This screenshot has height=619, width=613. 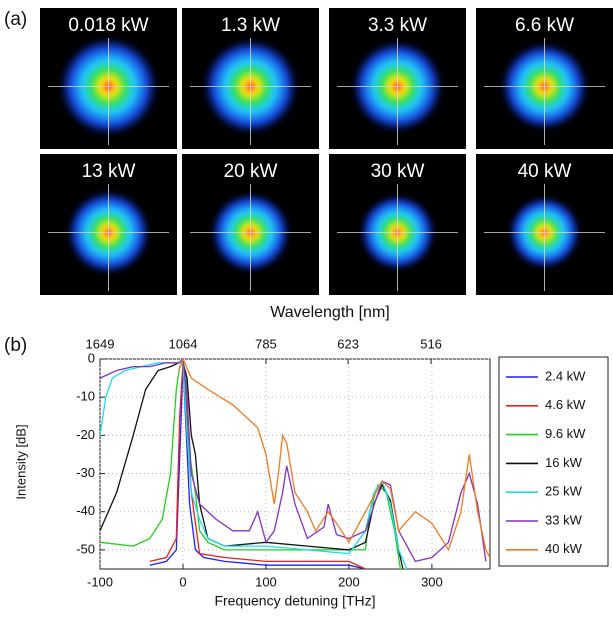 What do you see at coordinates (85, 396) in the screenshot?
I see `y-tick-label: -10` at bounding box center [85, 396].